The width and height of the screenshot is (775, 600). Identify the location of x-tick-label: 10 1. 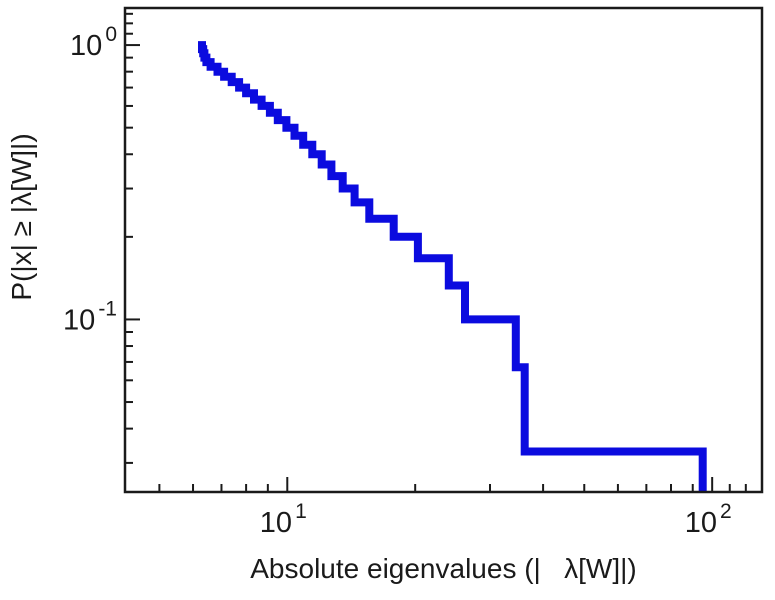
(283, 519).